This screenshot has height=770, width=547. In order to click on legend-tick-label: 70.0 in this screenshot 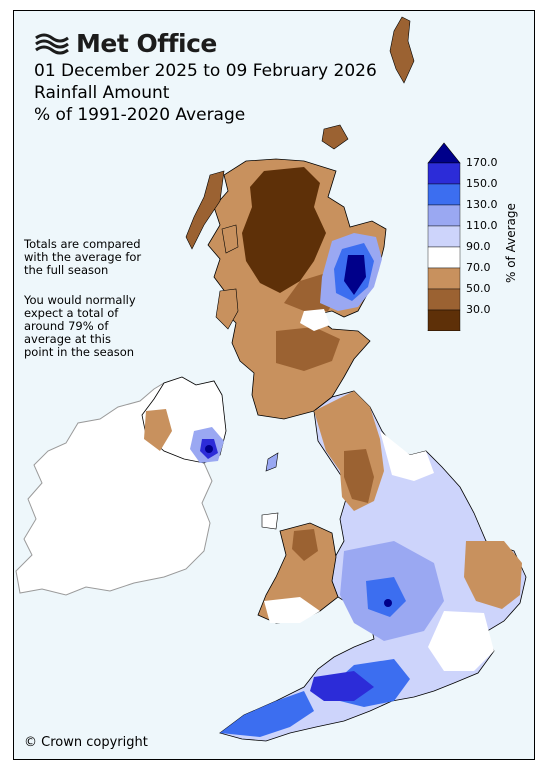, I will do `click(478, 267)`.